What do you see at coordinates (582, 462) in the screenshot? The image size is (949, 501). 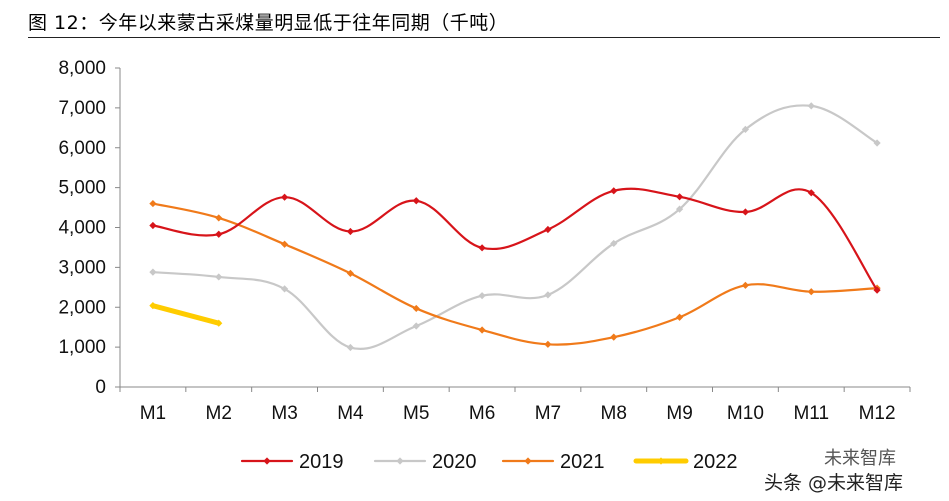 I see `legend-label-2021: 2021` at bounding box center [582, 462].